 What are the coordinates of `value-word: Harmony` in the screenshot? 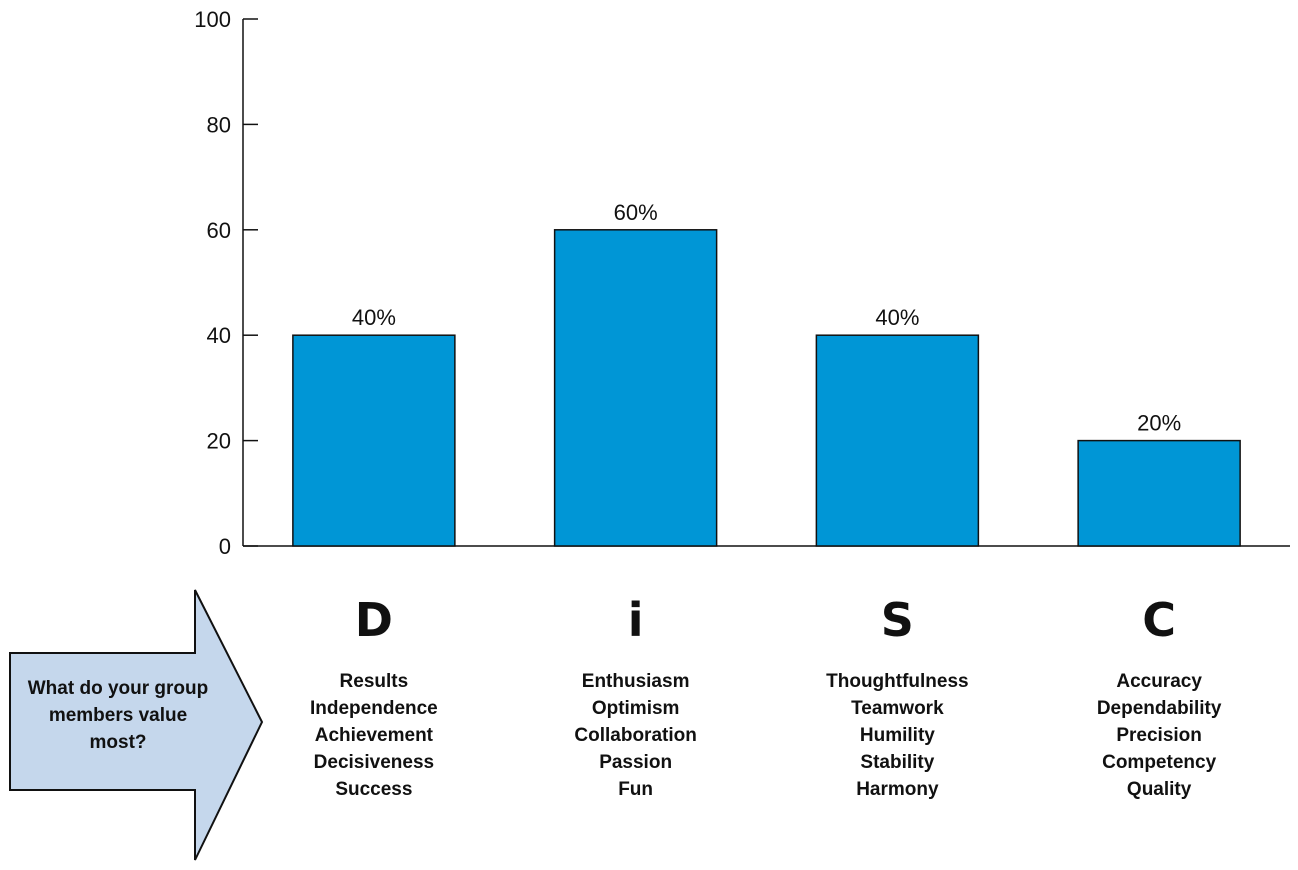 It's located at (897, 789).